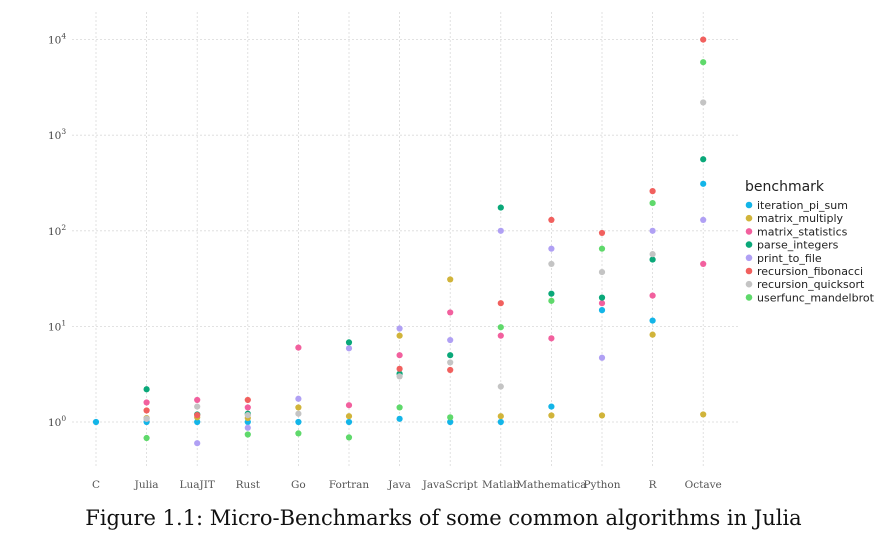 This screenshot has height=545, width=887. What do you see at coordinates (802, 205) in the screenshot?
I see `legend-label: iteration_pi_sum` at bounding box center [802, 205].